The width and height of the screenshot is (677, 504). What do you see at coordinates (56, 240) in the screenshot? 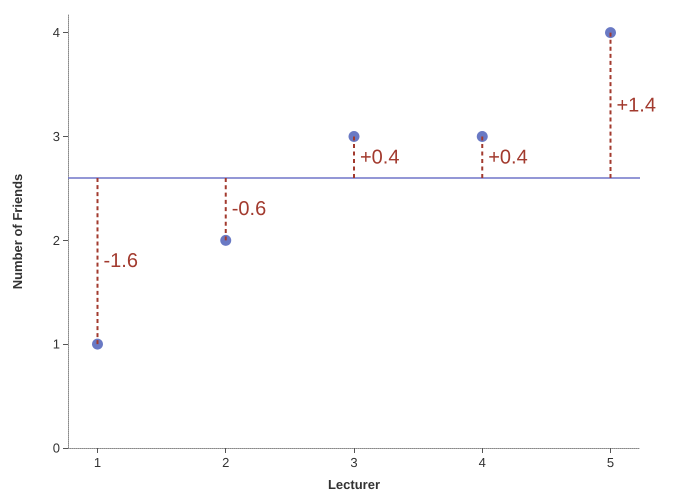
I see `y-tick-label: 2` at bounding box center [56, 240].